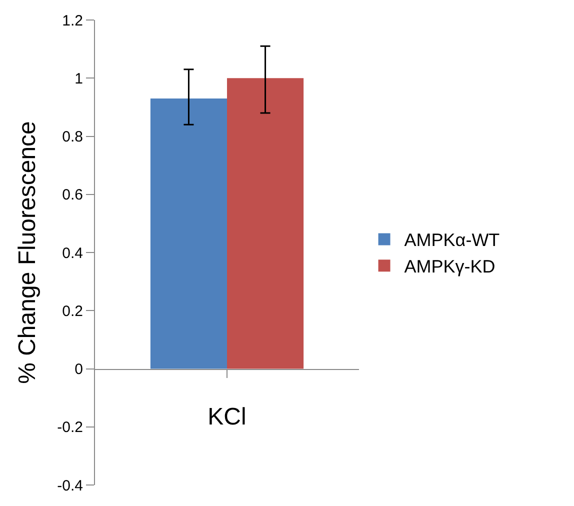 The image size is (574, 506). What do you see at coordinates (72, 195) in the screenshot?
I see `y-tick-label: 0.6` at bounding box center [72, 195].